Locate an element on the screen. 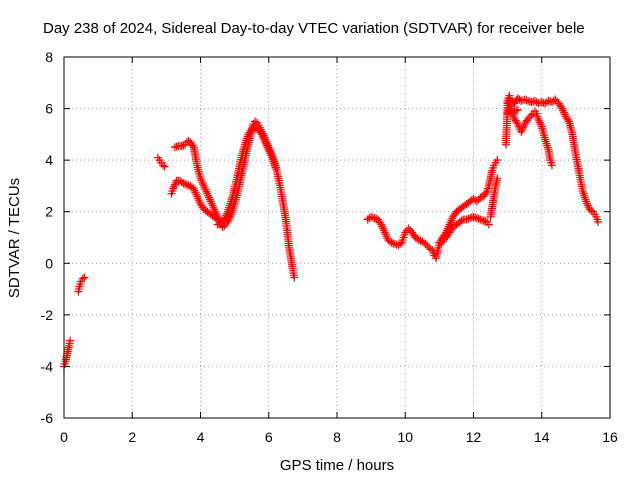 Image resolution: width=640 pixels, height=480 pixels. x-tick-label: 8 is located at coordinates (337, 437).